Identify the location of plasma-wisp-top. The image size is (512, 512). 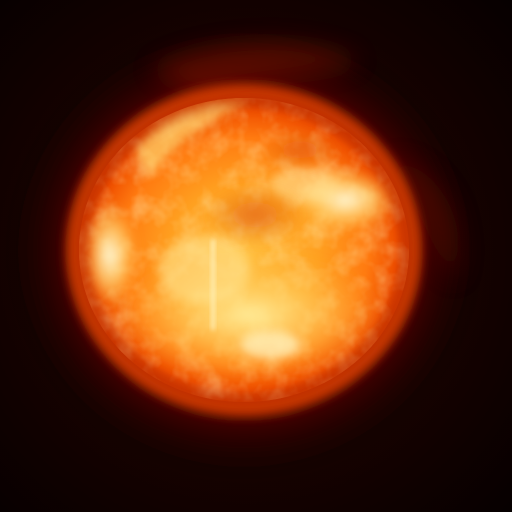
(255, 68).